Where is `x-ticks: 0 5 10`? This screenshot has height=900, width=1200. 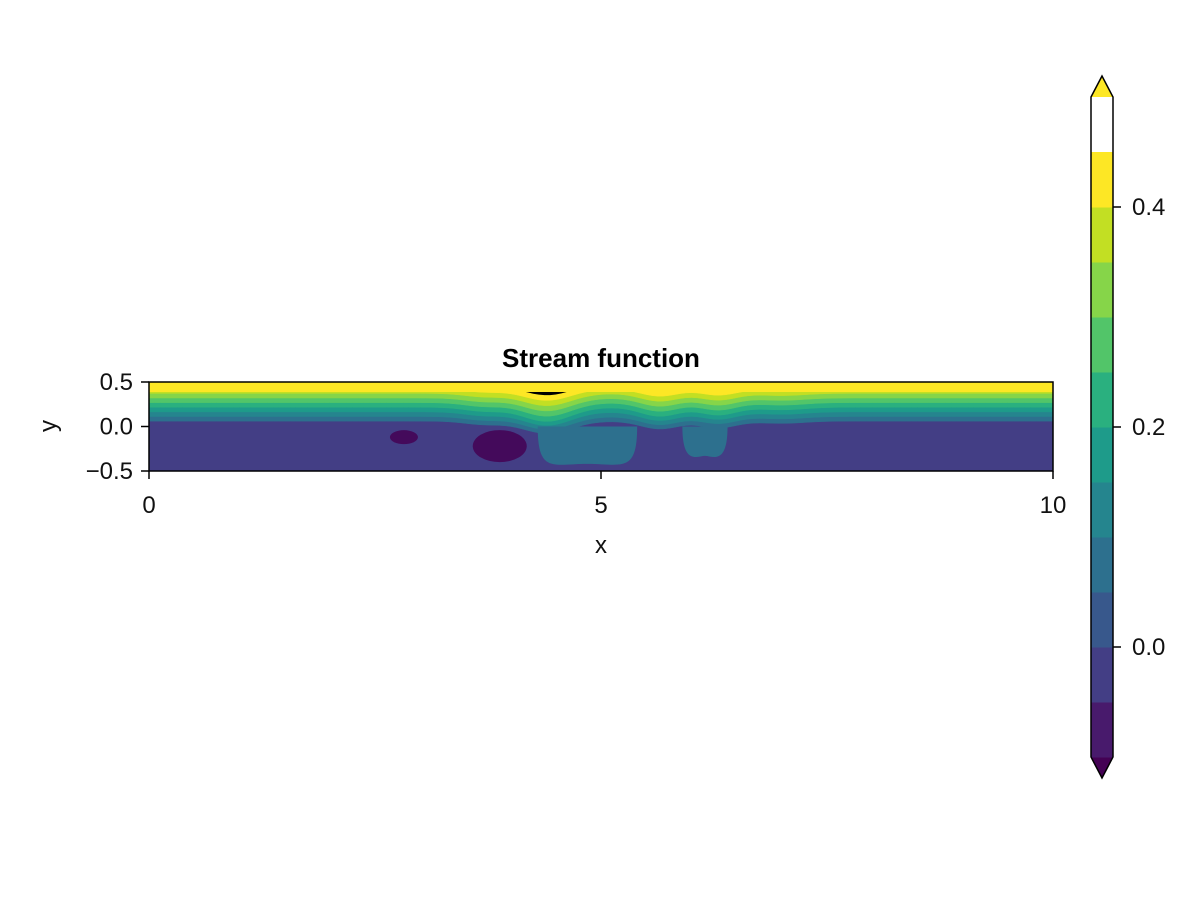 x-ticks: 0 5 10 is located at coordinates (604, 495).